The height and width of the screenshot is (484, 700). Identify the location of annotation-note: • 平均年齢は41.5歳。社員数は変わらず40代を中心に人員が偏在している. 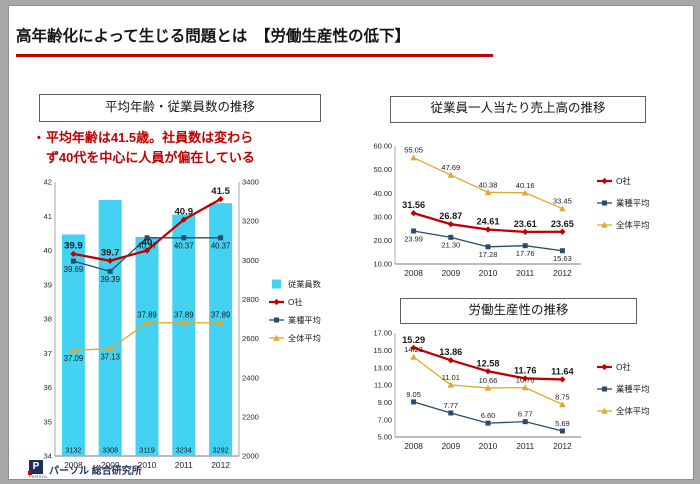
(150, 147).